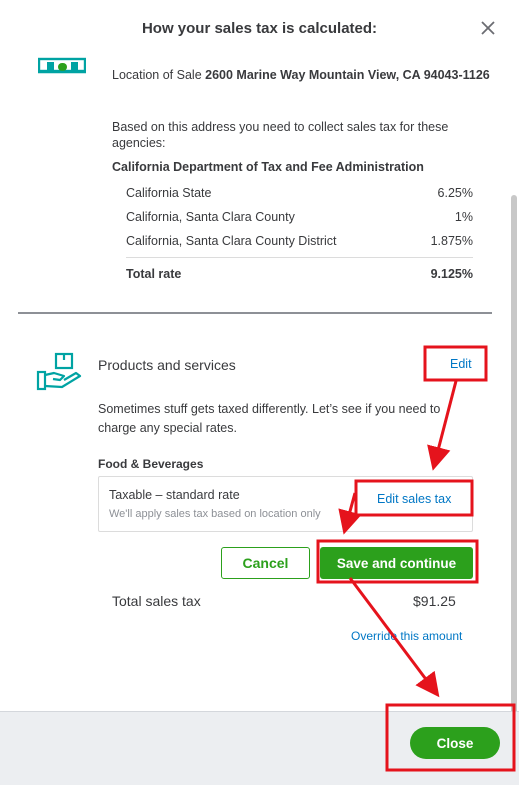  What do you see at coordinates (255, 313) in the screenshot?
I see `section-divider` at bounding box center [255, 313].